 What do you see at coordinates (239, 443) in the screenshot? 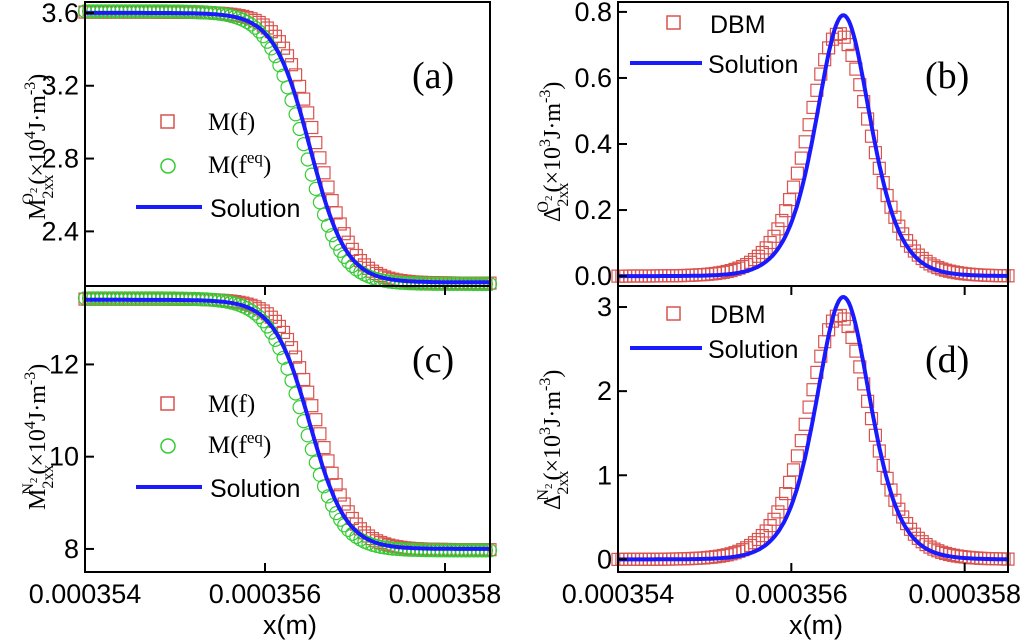
I see `legend-label-mfeq-c: M(feq)` at bounding box center [239, 443].